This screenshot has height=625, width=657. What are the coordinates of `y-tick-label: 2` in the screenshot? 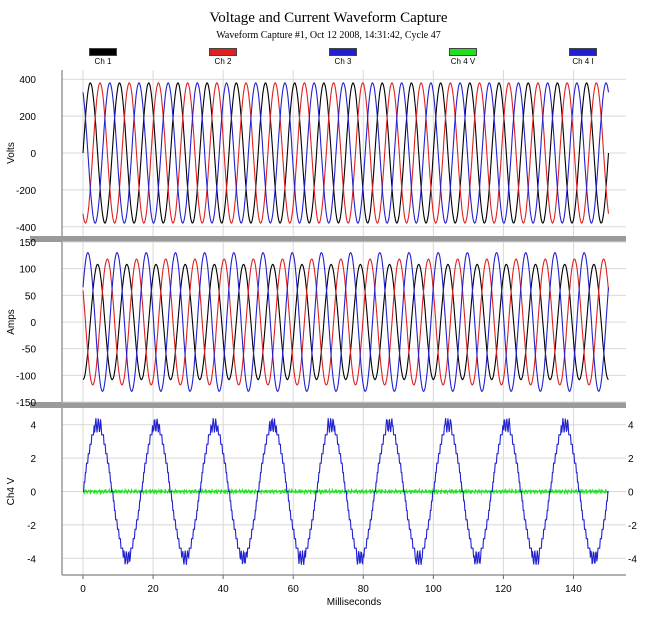 It's located at (33, 459).